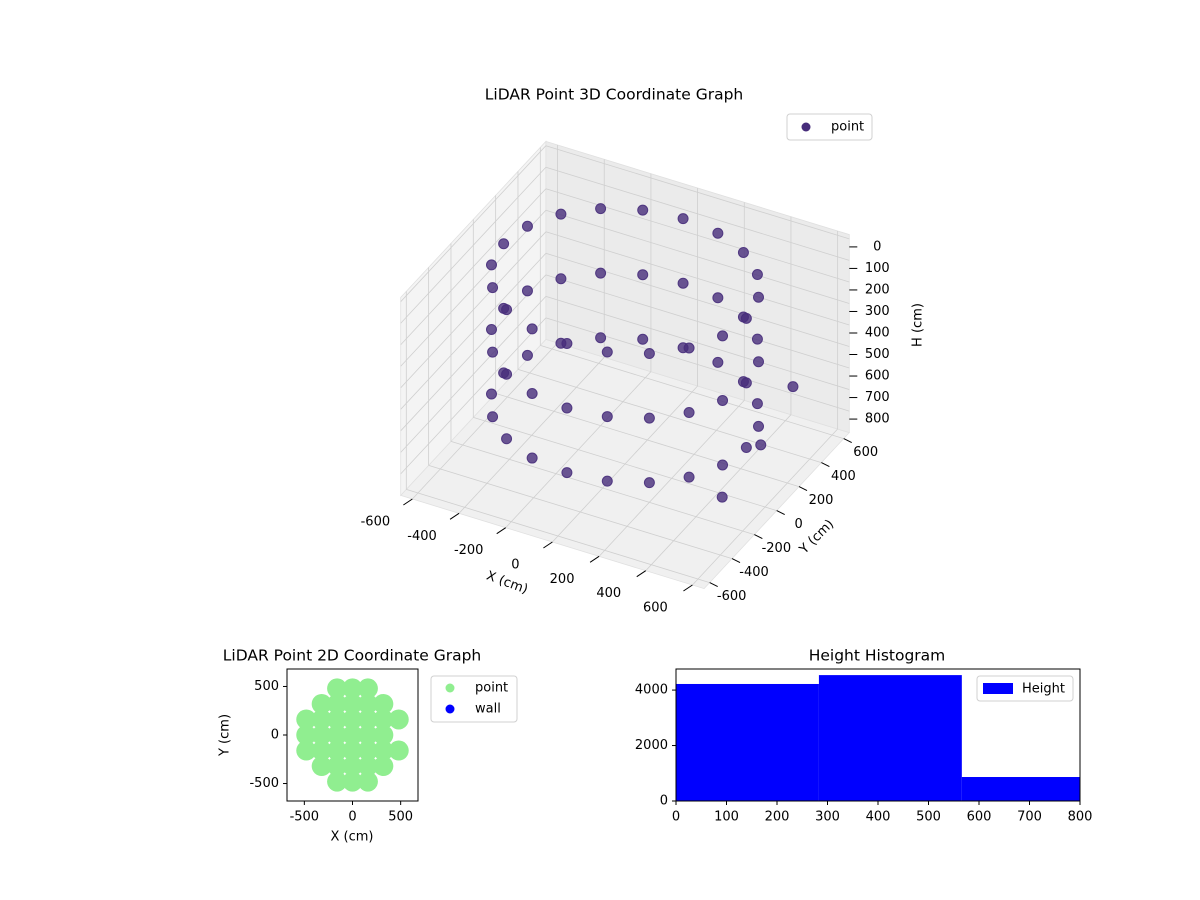  I want to click on y-tick-label: -500, so click(264, 783).